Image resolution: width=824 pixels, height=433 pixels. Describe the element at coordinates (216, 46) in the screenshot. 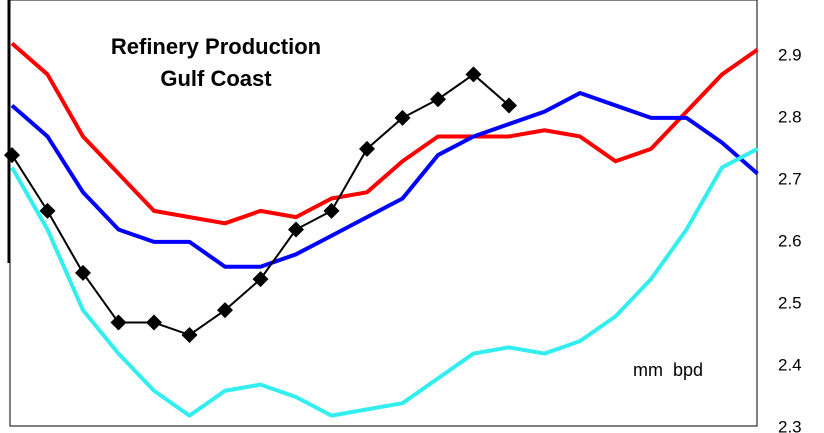

I see `chart-title: Refinery Production` at that location.